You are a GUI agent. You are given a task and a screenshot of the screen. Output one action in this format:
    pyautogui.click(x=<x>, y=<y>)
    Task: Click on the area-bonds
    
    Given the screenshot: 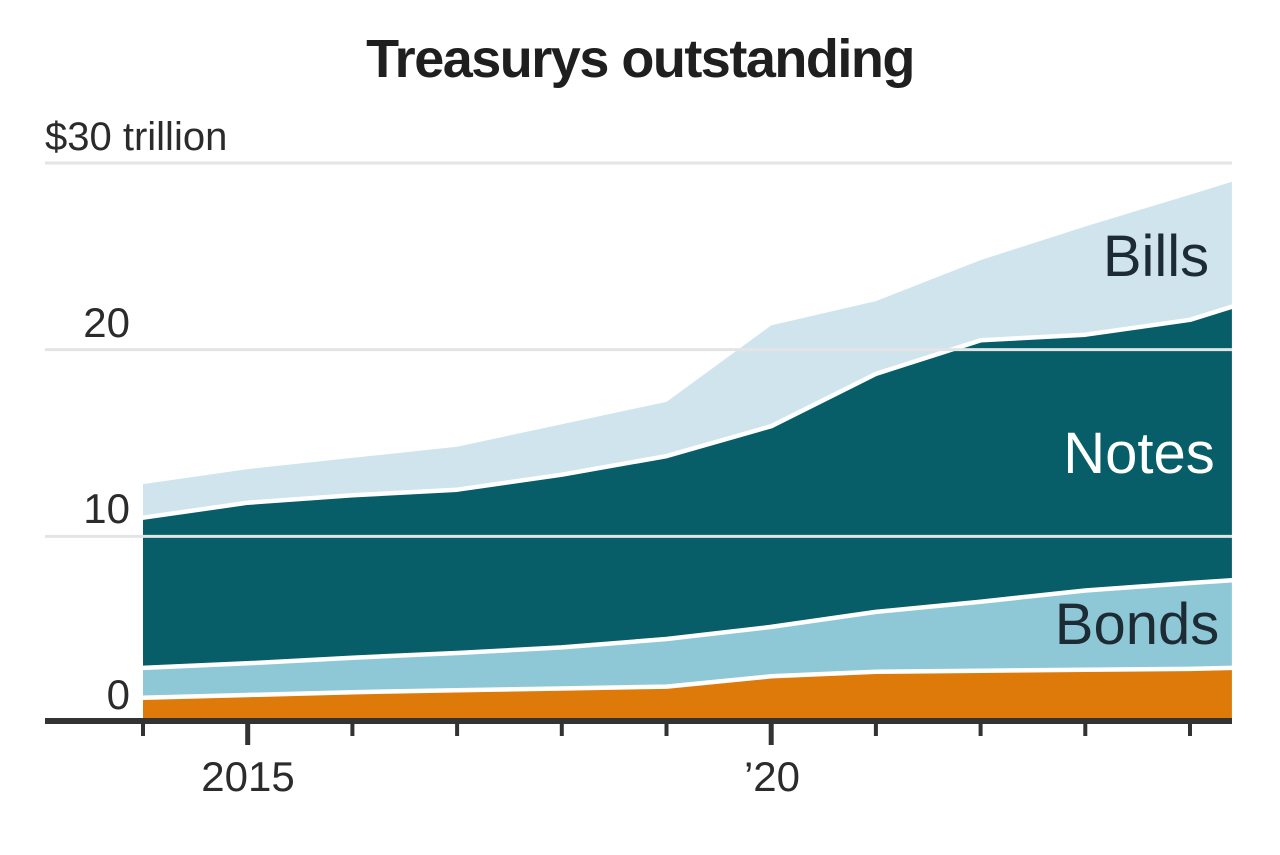 What is the action you would take?
    pyautogui.click(x=687, y=639)
    